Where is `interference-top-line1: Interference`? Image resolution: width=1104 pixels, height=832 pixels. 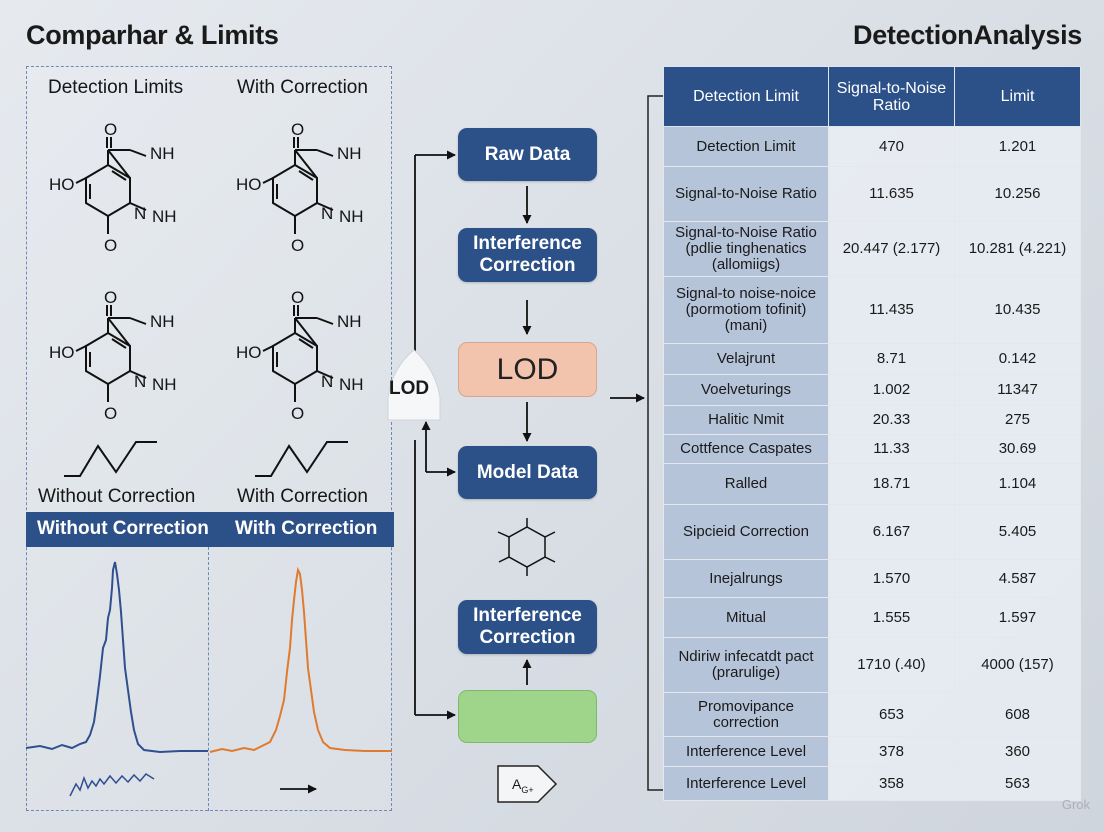 interference-top-line1: Interference is located at coordinates (527, 243).